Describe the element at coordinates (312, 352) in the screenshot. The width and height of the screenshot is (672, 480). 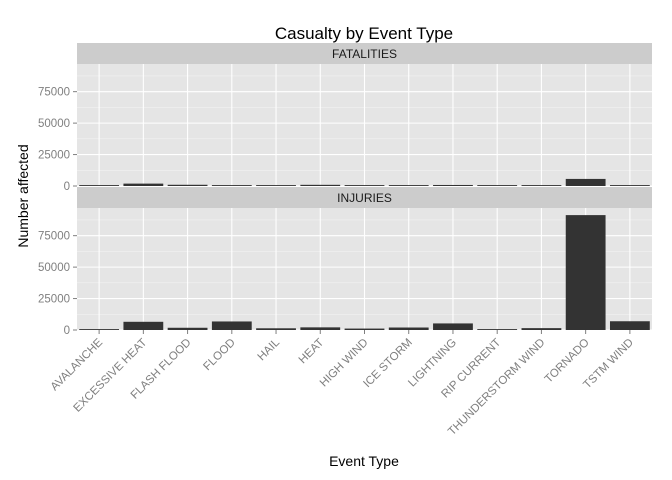
I see `x-tick-label: HEAT` at that location.